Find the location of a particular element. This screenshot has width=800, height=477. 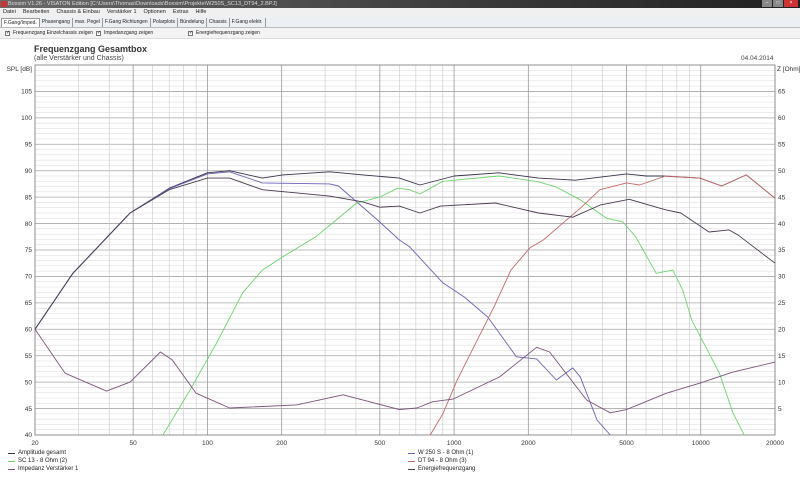

checkbox-energiefrequenzgang: ✓ Energiefrequenzgang zeigen is located at coordinates (224, 33).